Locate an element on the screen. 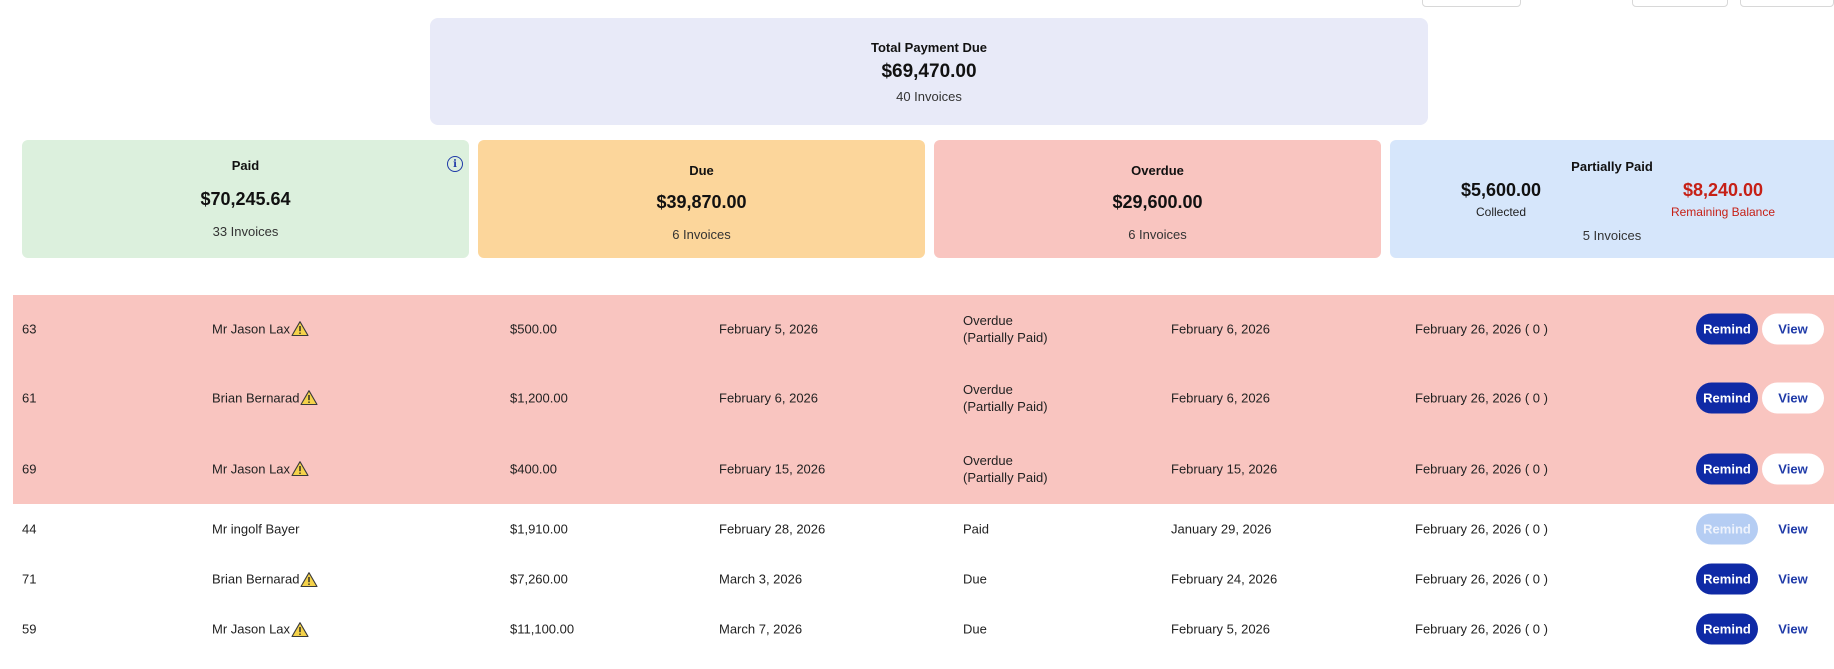  invoice-amount: $11,100.00 is located at coordinates (542, 629).